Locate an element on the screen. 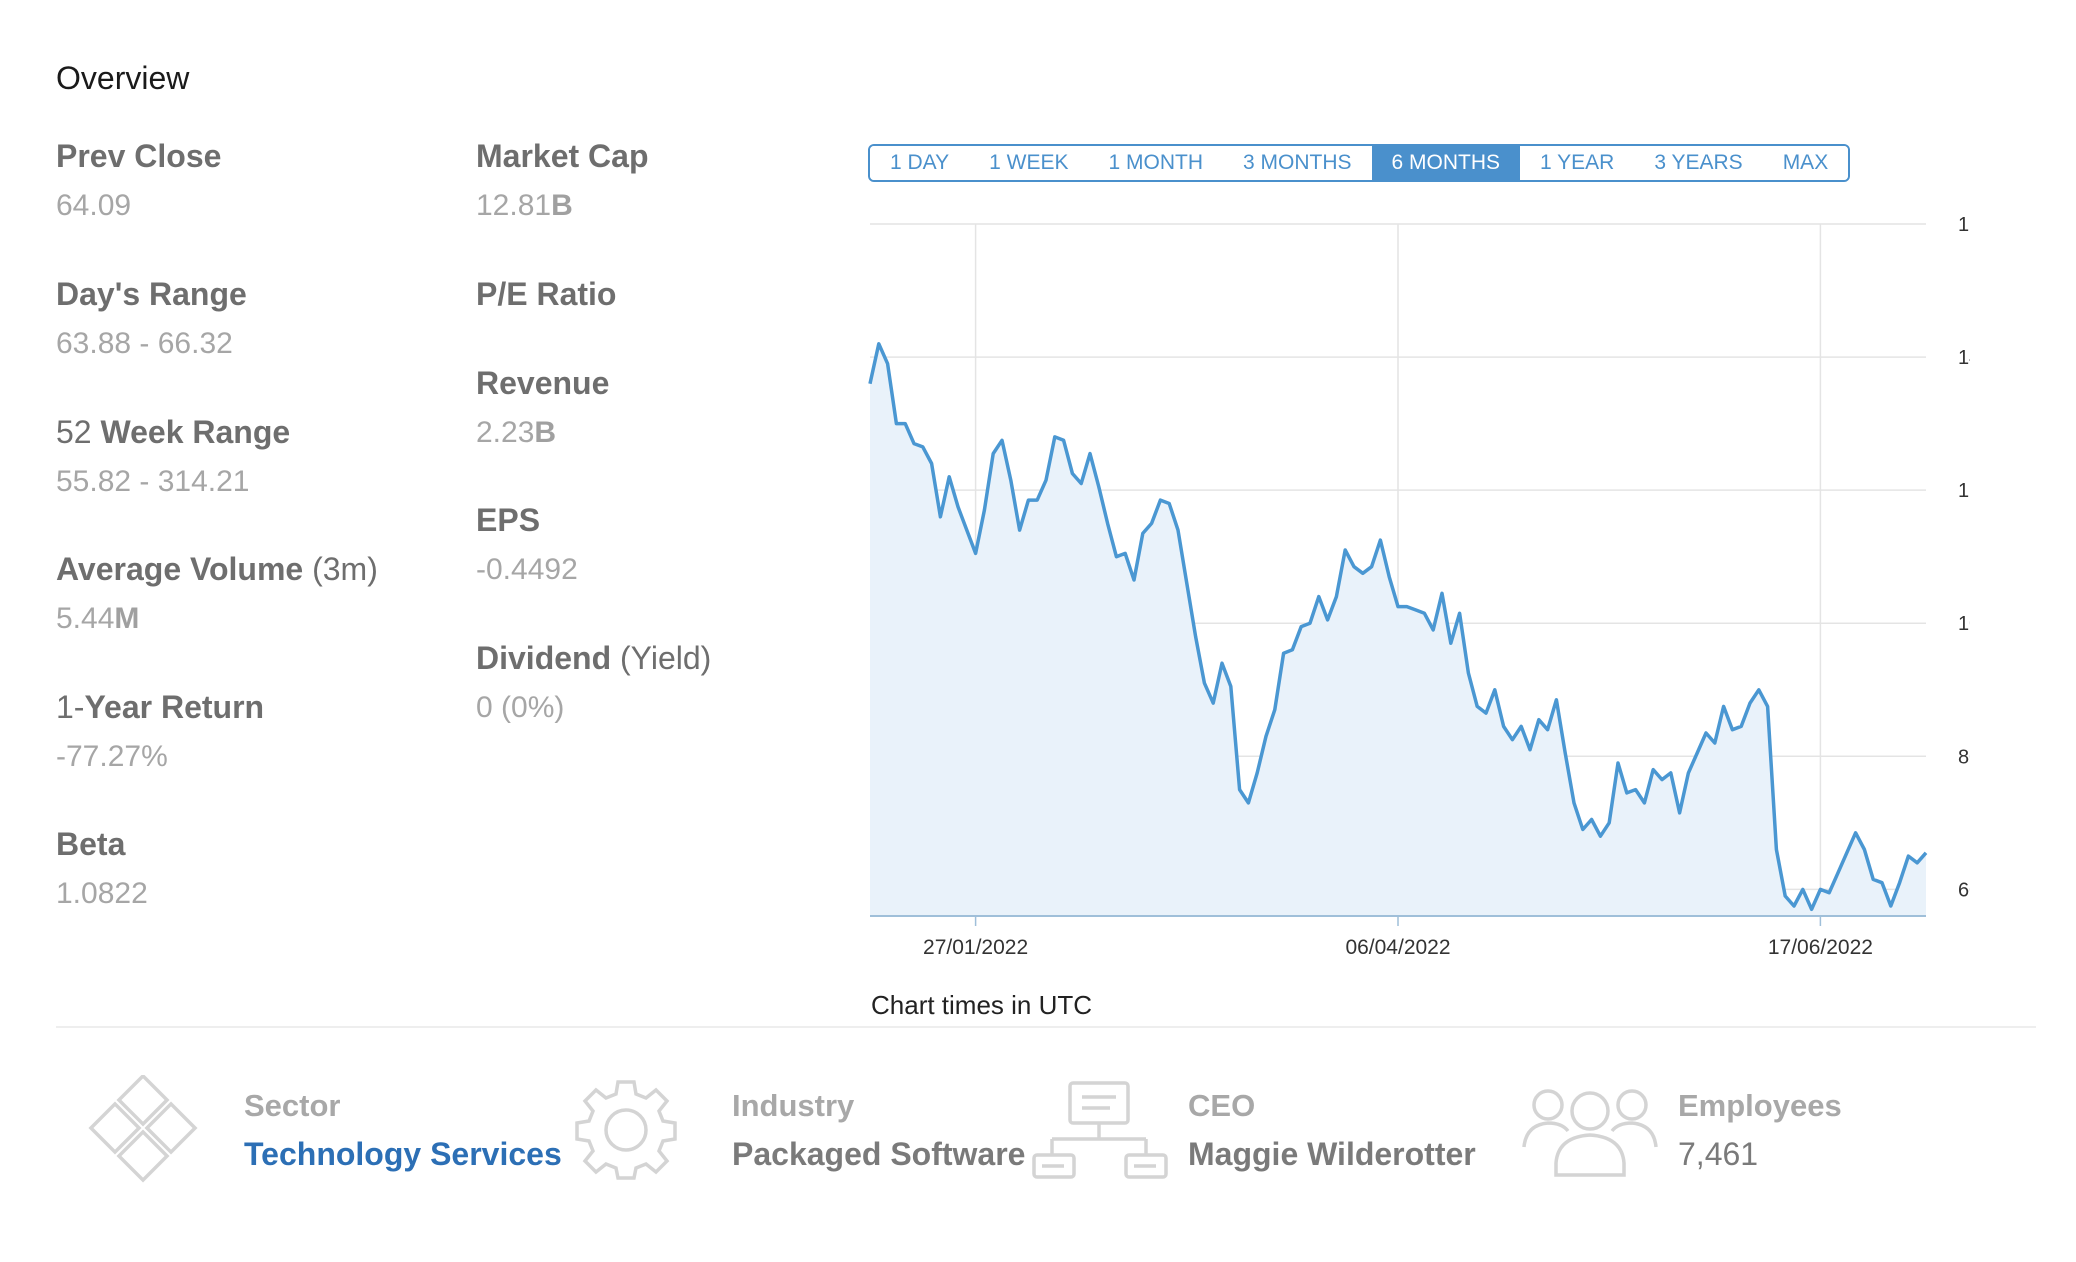 The height and width of the screenshot is (1262, 2076). stat-value: 64.09 is located at coordinates (94, 205).